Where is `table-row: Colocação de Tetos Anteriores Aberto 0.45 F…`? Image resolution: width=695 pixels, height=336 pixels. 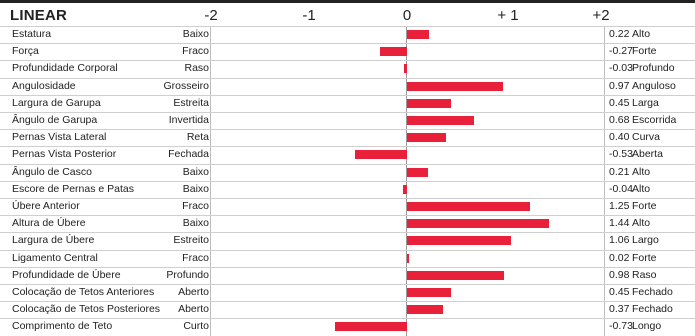 table-row: Colocação de Tetos Anteriores Aberto 0.45 F… is located at coordinates (347, 292).